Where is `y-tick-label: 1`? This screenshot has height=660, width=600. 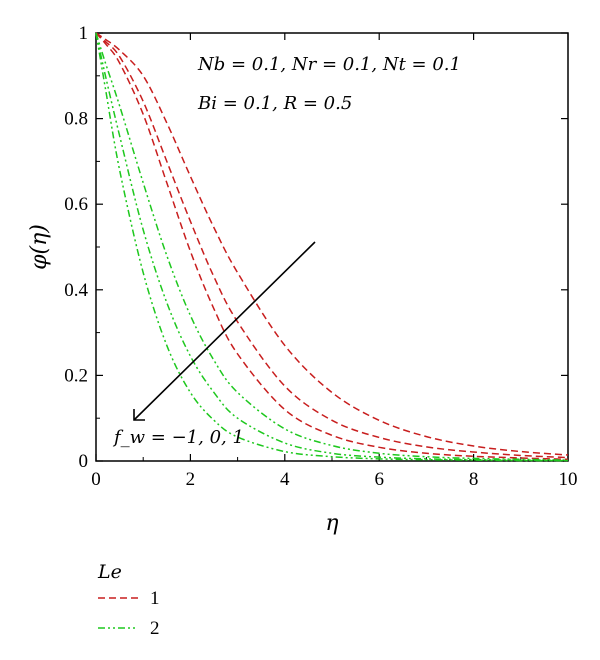 y-tick-label: 1 is located at coordinates (84, 33).